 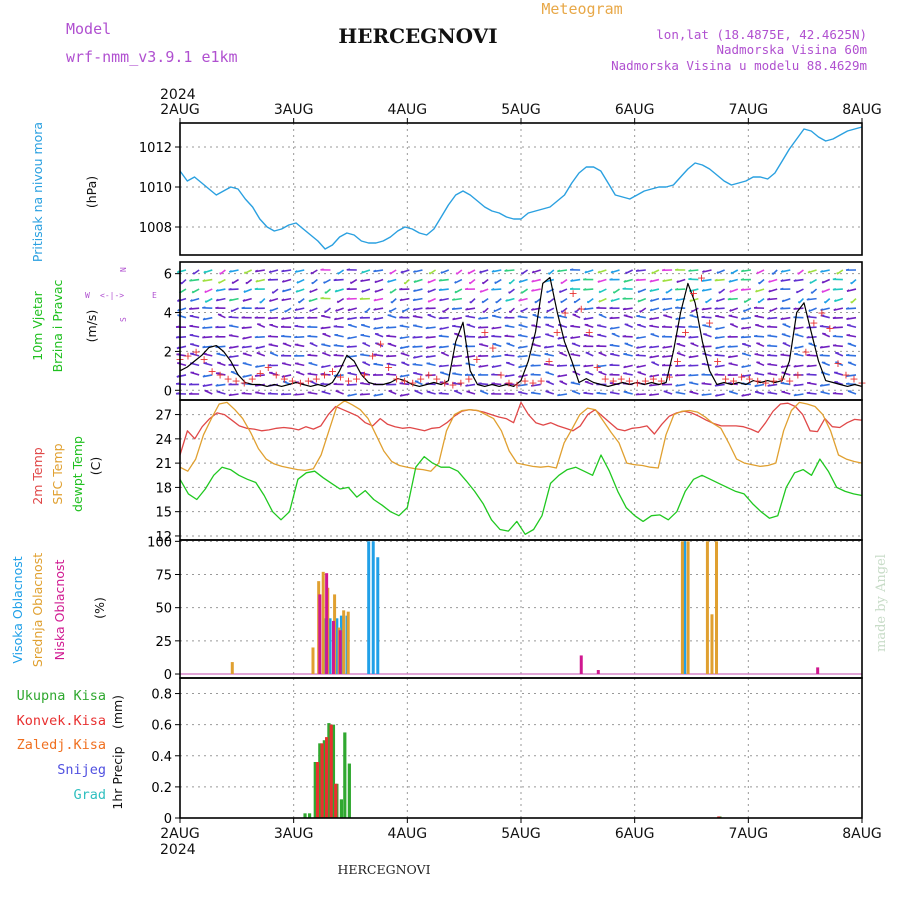 I want to click on y-tick-label: 4, so click(x=168, y=314).